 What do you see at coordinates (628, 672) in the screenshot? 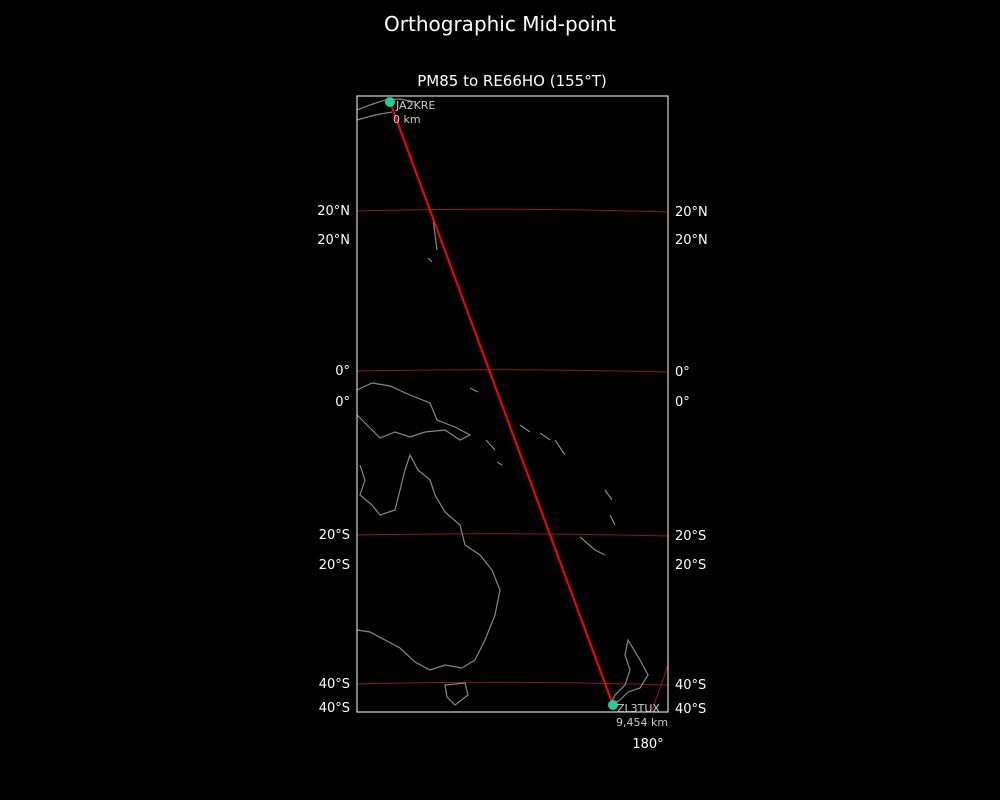
I see `new-zealand-coast` at bounding box center [628, 672].